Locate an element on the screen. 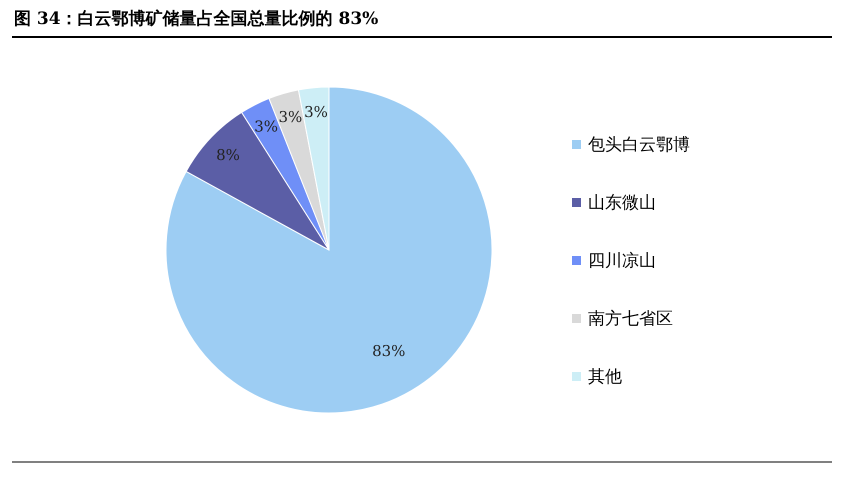  legend-label: 包头白云鄂博 is located at coordinates (639, 145).